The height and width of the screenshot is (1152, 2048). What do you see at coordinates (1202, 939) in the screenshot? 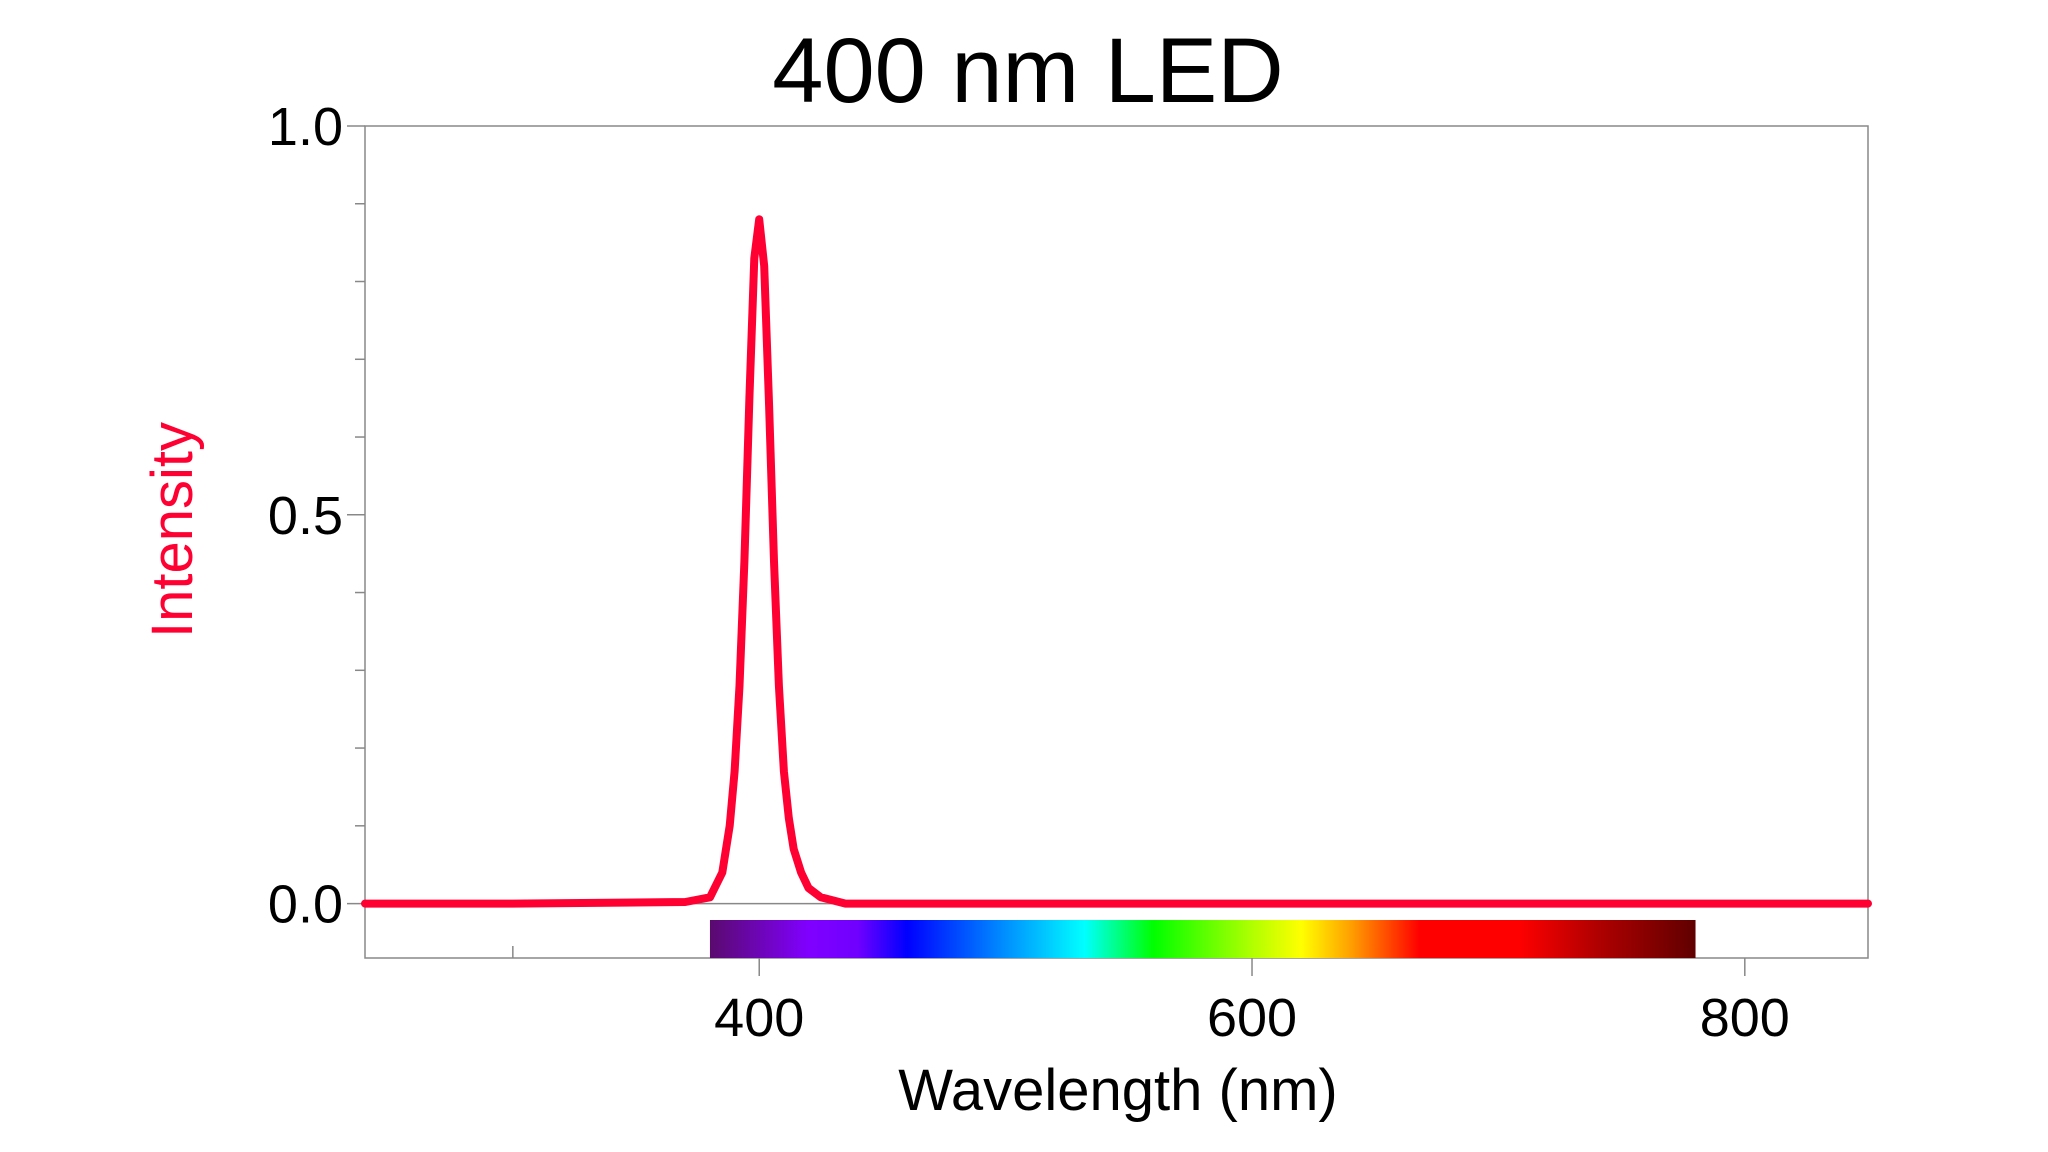
I see `spectrum-bar` at bounding box center [1202, 939].